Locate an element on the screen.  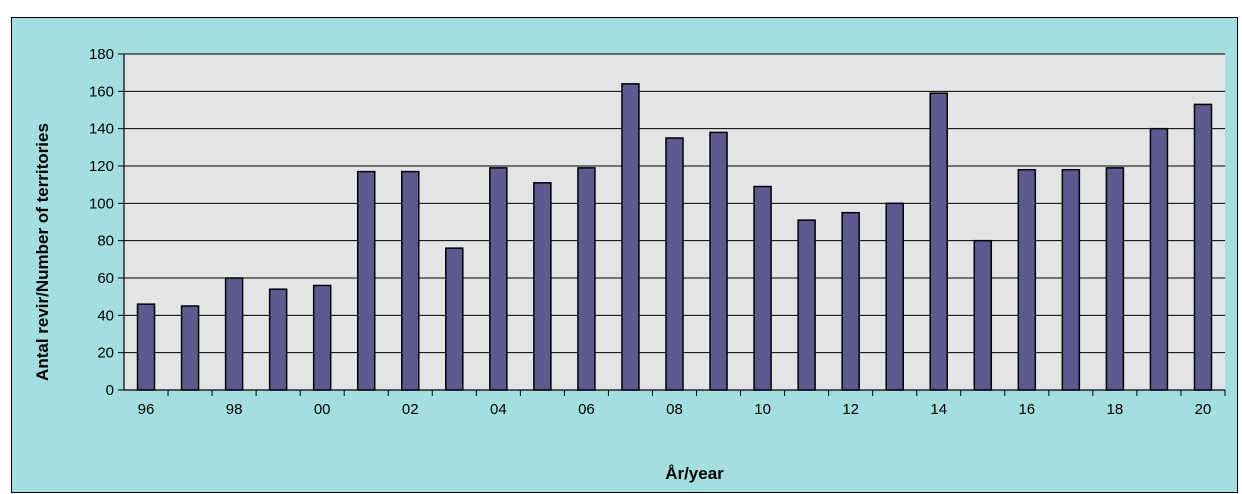
y-tick-label-100: 100 is located at coordinates (101, 203).